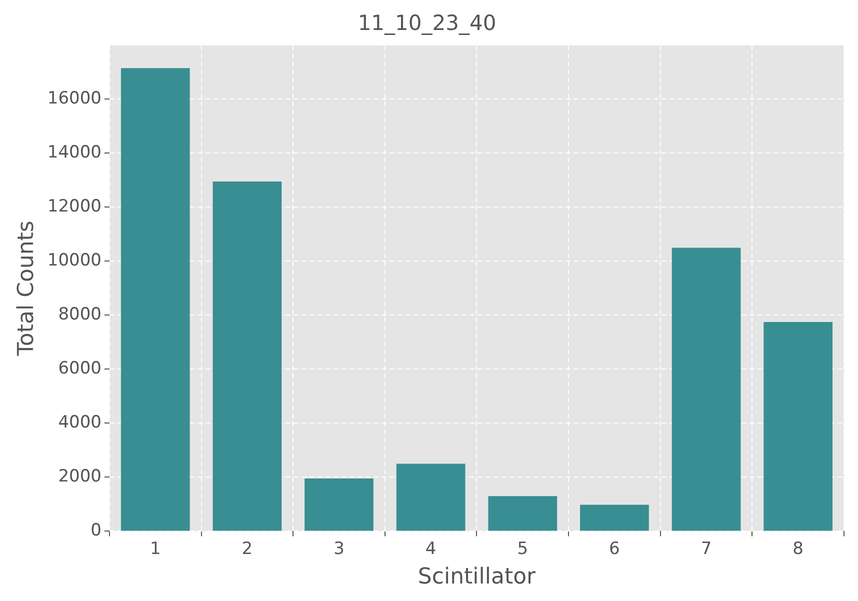  Describe the element at coordinates (74, 206) in the screenshot. I see `y-tick-label: 12000` at that location.